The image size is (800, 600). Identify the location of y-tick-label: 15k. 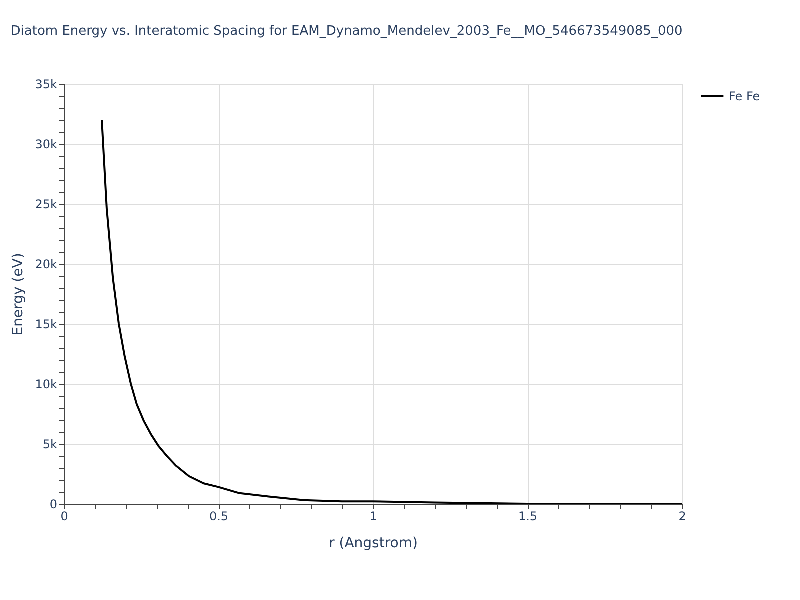
(46, 325).